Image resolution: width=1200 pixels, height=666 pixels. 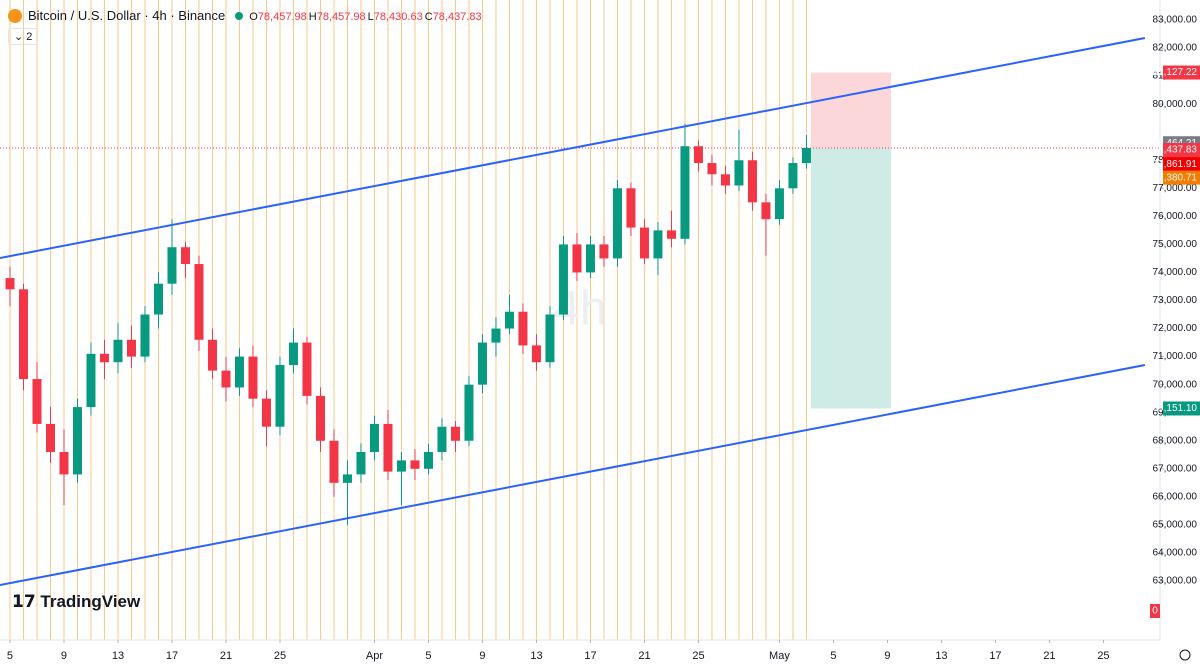 What do you see at coordinates (779, 656) in the screenshot?
I see `x-tick-label: May` at bounding box center [779, 656].